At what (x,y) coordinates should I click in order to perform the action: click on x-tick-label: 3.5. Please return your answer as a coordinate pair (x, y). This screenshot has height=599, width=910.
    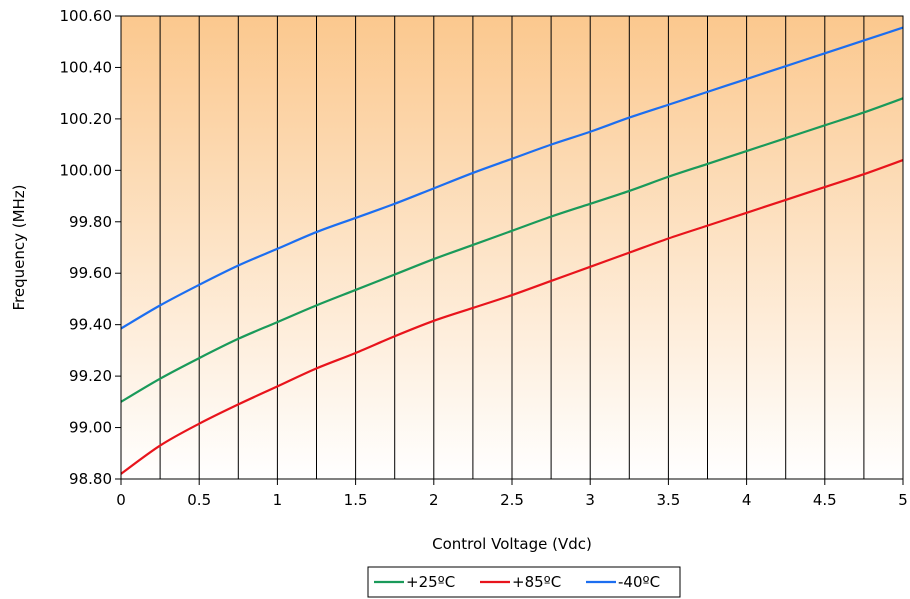
    Looking at the image, I should click on (668, 500).